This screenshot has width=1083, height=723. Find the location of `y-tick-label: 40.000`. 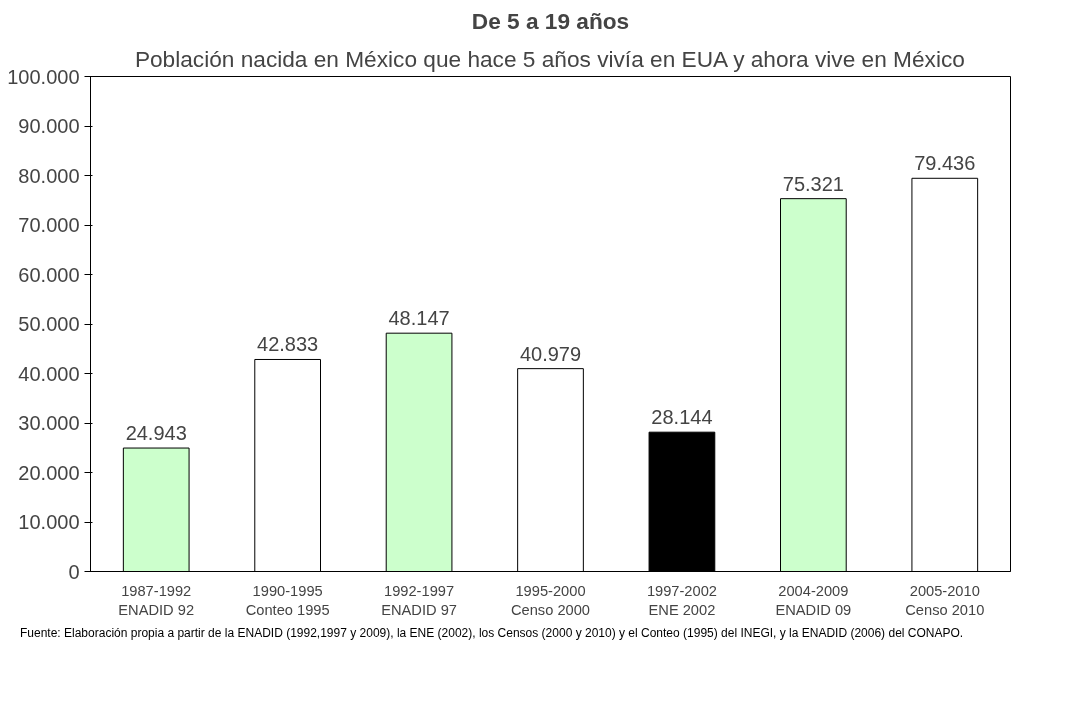

y-tick-label: 40.000 is located at coordinates (49, 373).